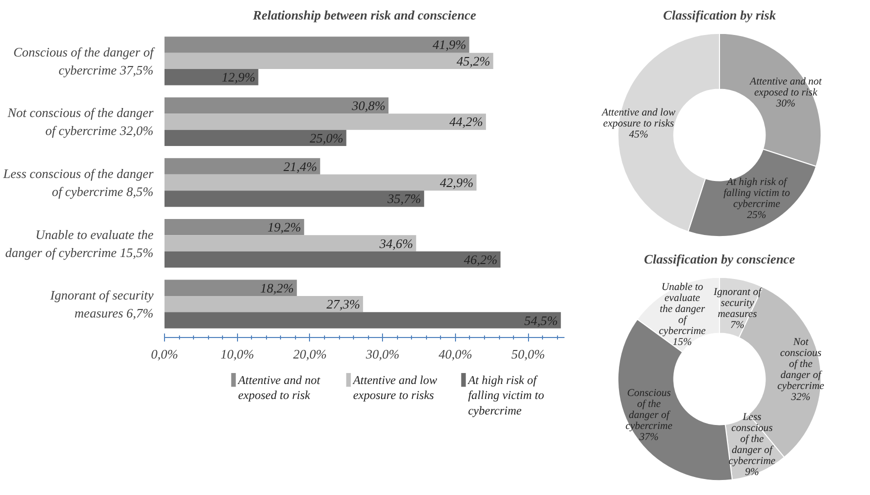  What do you see at coordinates (785, 104) in the screenshot?
I see `data-label: 30%` at bounding box center [785, 104].